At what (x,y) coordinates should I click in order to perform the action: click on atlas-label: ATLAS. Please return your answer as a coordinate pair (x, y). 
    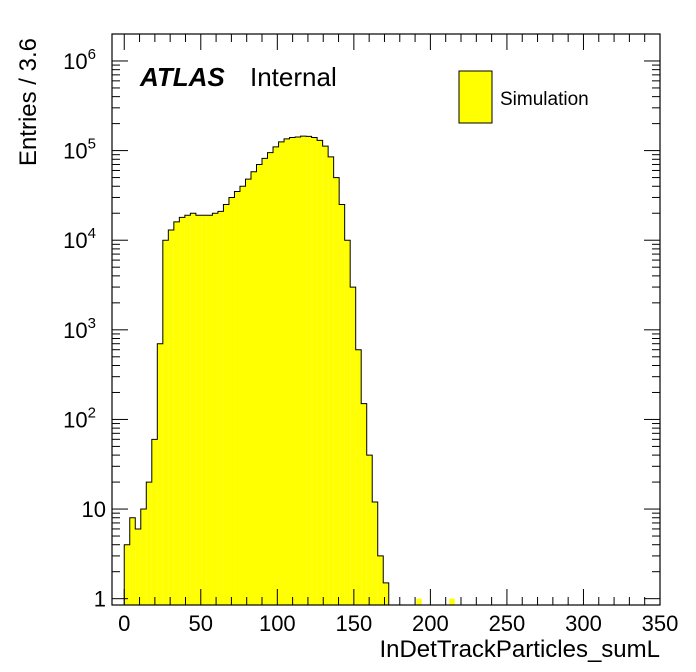
    Looking at the image, I should click on (182, 77).